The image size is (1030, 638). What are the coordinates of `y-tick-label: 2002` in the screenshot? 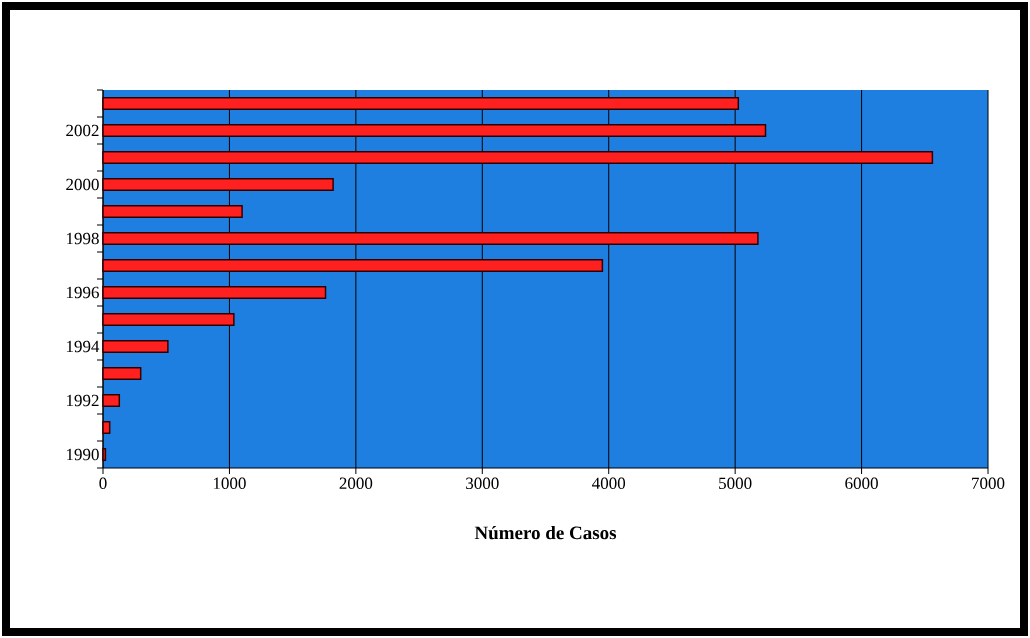 It's located at (82, 130).